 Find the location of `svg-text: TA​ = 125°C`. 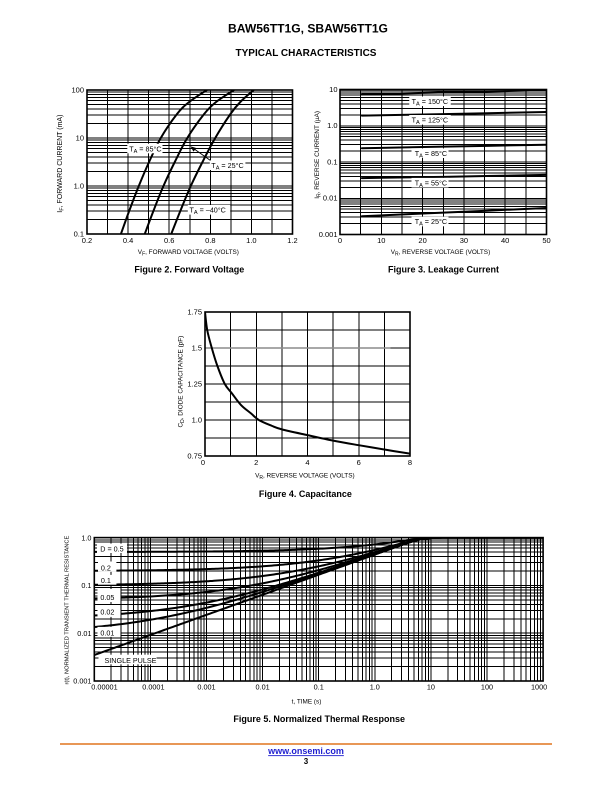

svg-text: TA​ = 125°C is located at coordinates (430, 121).